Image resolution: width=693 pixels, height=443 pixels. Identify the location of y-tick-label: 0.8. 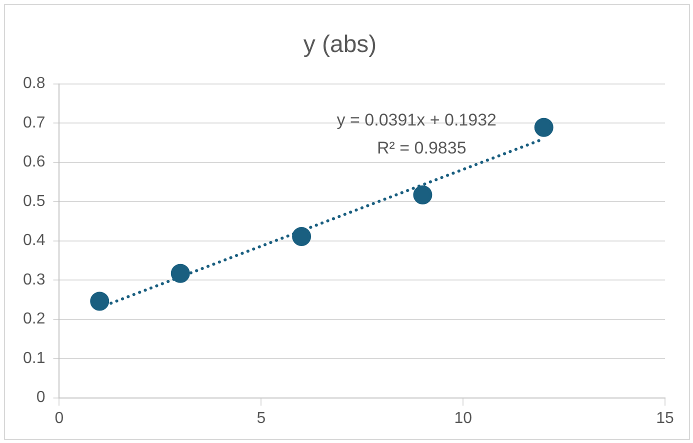
(34, 83).